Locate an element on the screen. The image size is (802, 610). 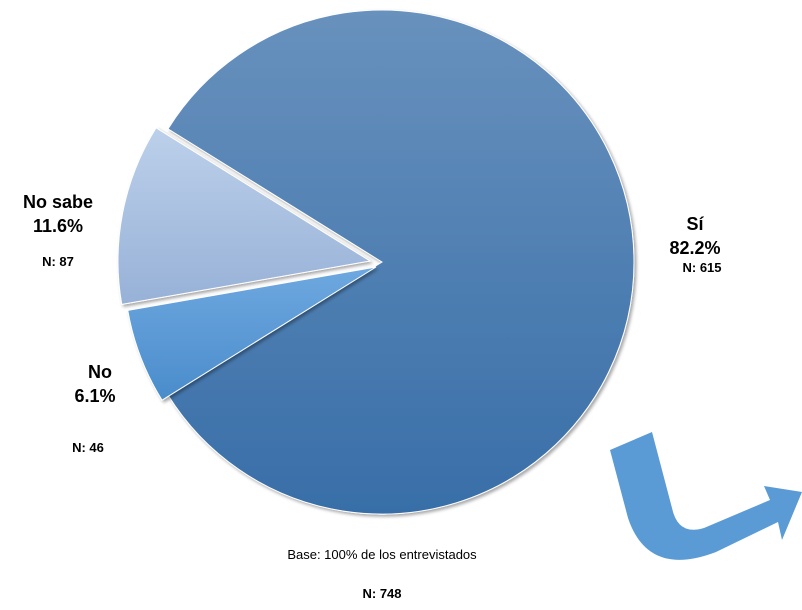
slice-percent-no: 6.1% is located at coordinates (95, 396).